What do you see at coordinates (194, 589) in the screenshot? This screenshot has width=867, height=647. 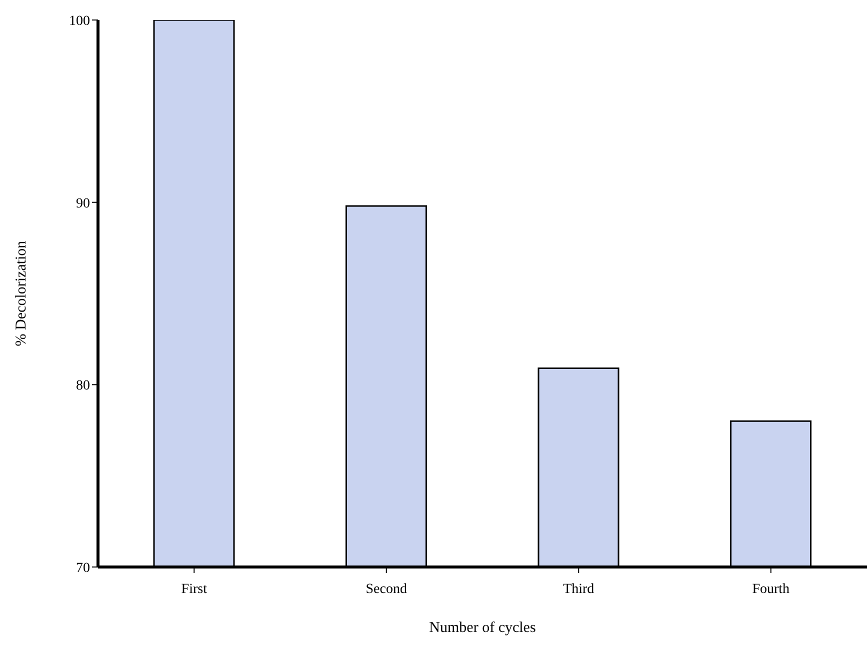 I see `x-tick-label: First` at bounding box center [194, 589].